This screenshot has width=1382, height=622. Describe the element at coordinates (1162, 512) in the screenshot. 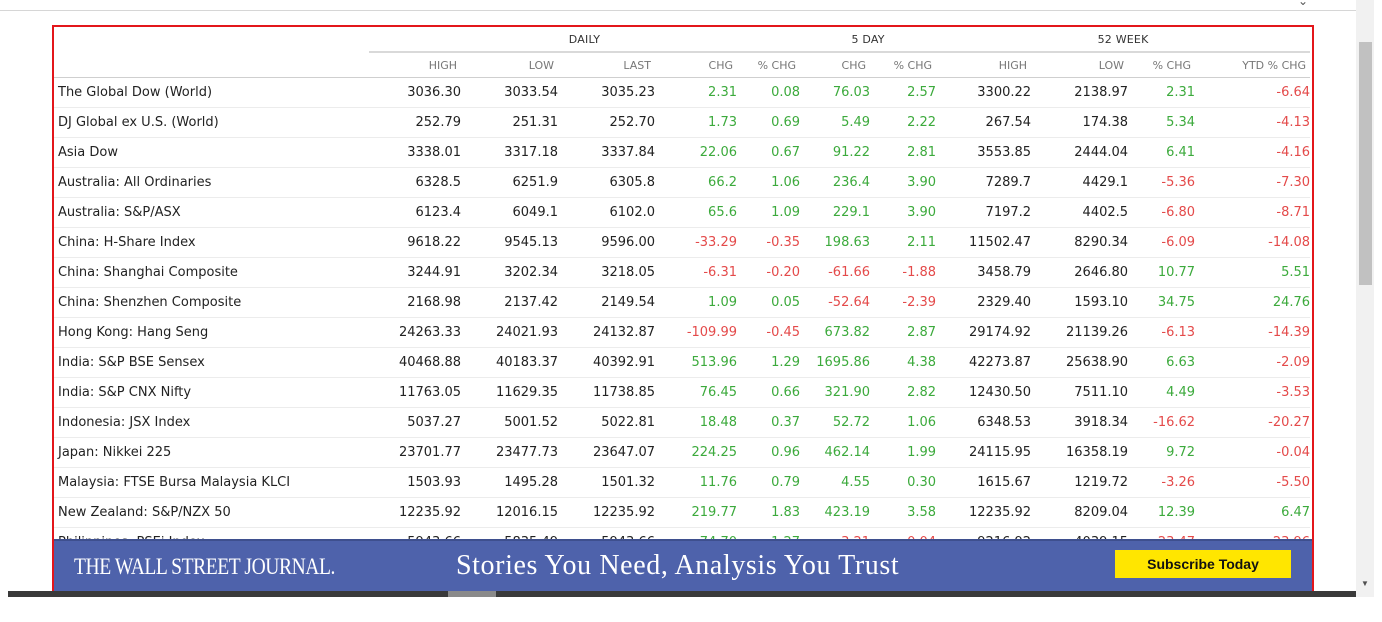

I see `cell-52wk-pct-chg: 12.39` at that location.